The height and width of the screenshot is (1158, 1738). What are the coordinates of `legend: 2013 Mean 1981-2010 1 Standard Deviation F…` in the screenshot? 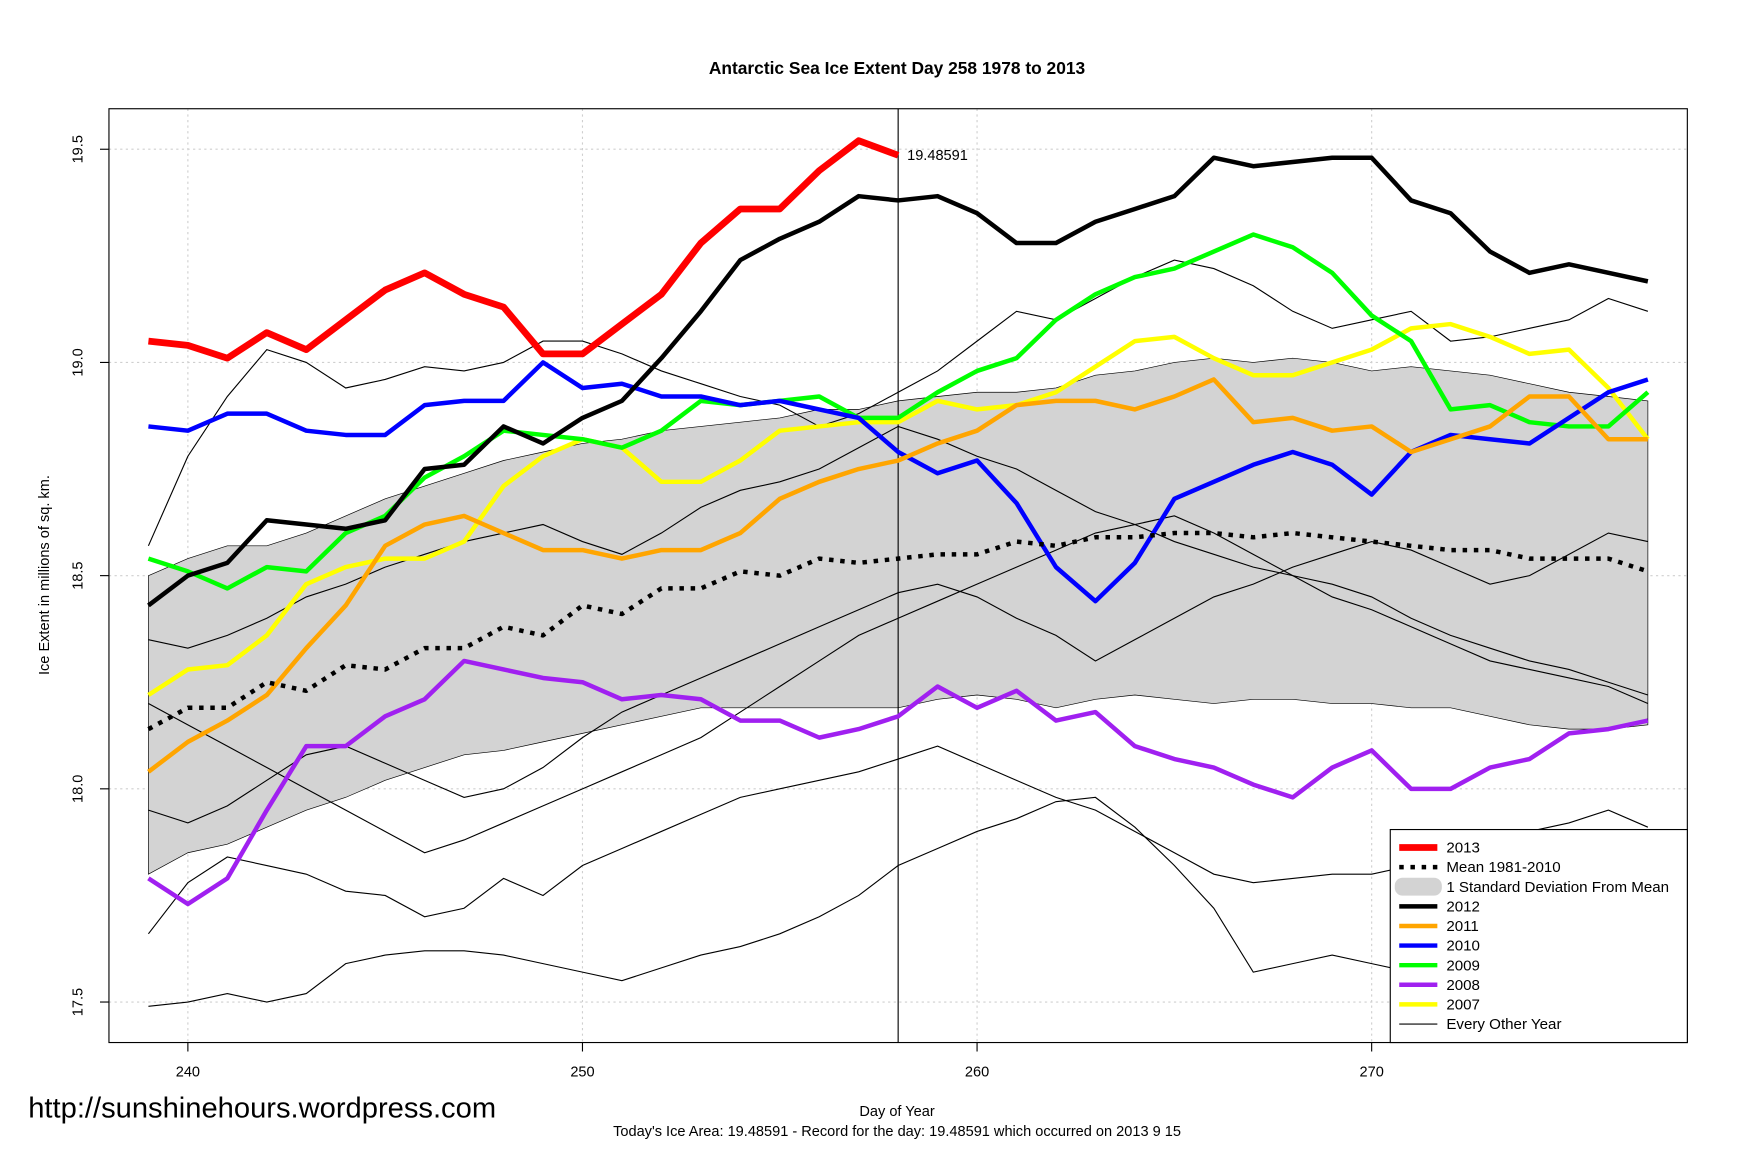 It's located at (1538, 936).